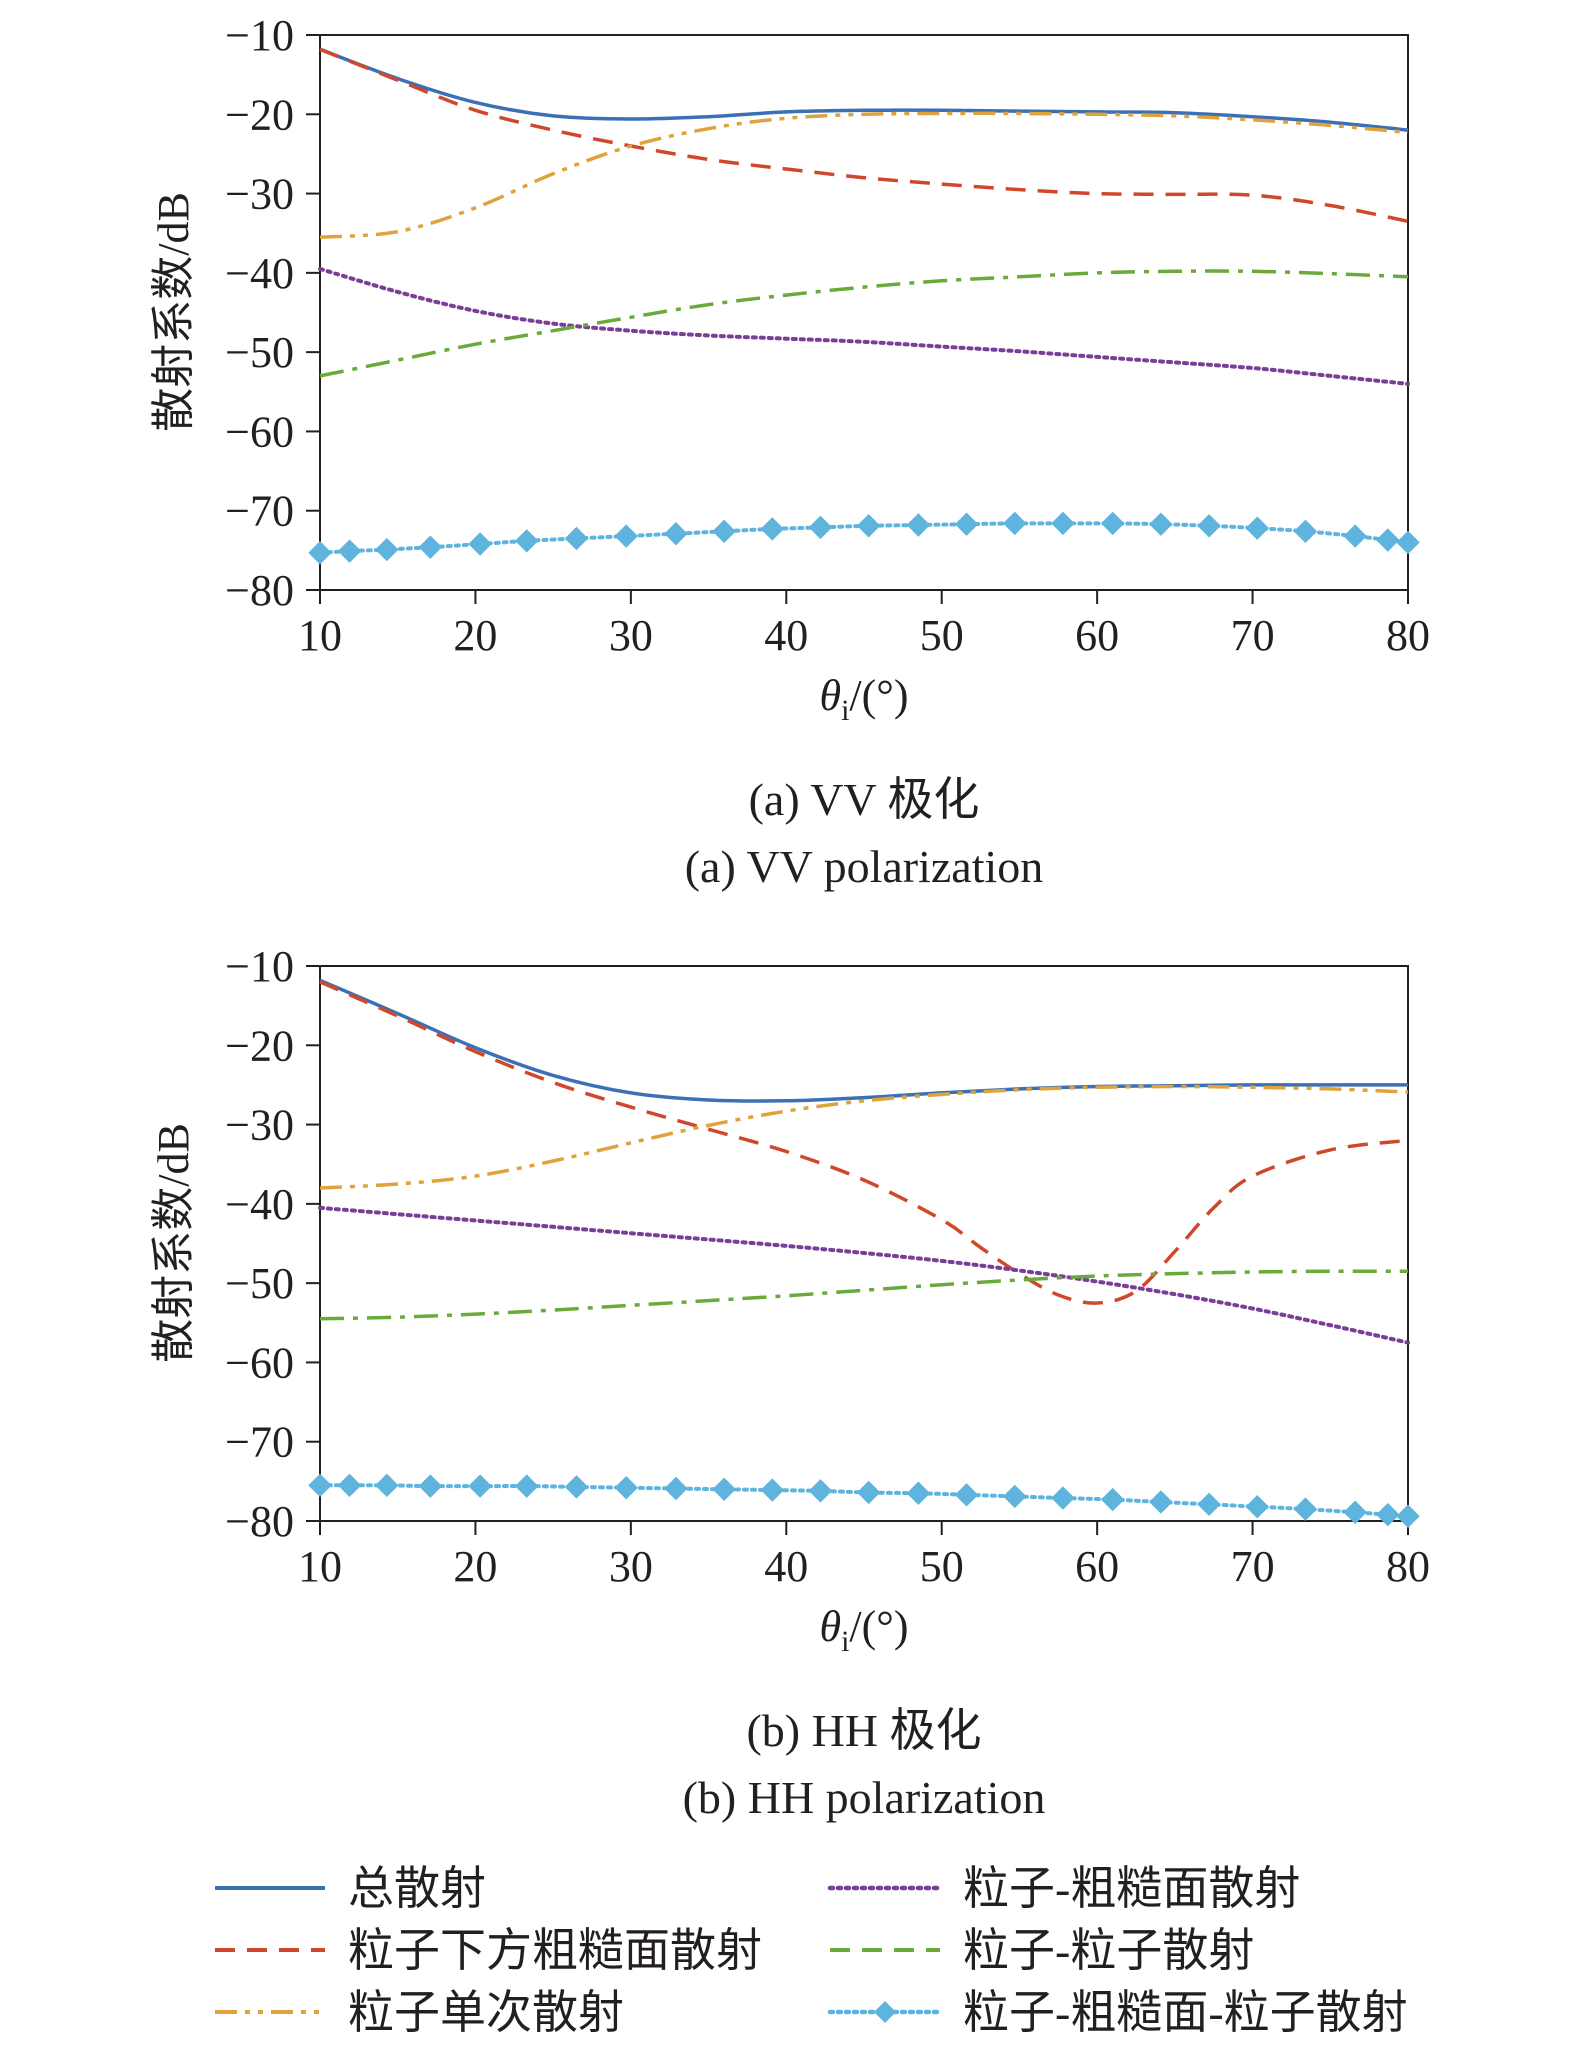 This screenshot has height=2057, width=1575. I want to click on y-tick-labels: −10 −20 −30 −40 −50 −60 −70 −80, so click(272, 1244).